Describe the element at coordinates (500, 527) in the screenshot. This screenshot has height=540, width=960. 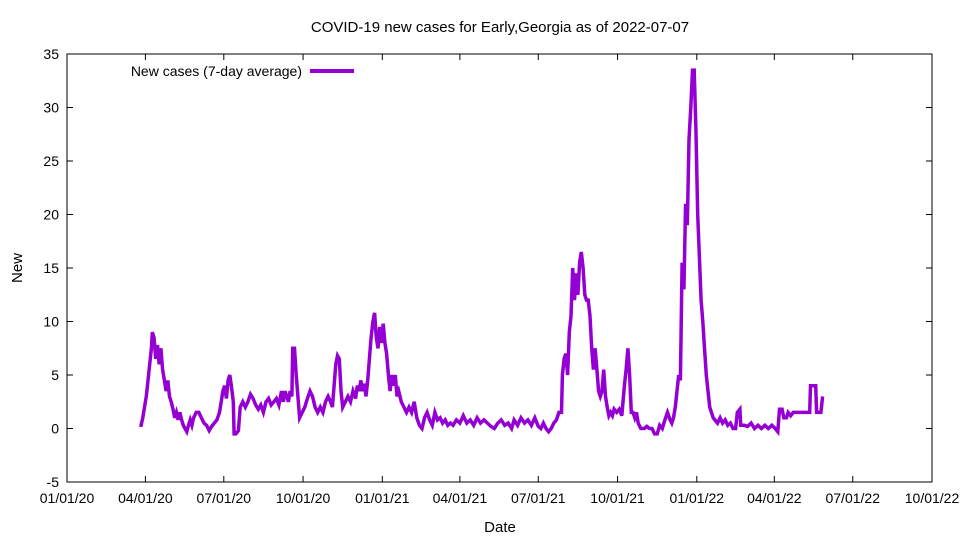
I see `x-axis-label: Date` at that location.